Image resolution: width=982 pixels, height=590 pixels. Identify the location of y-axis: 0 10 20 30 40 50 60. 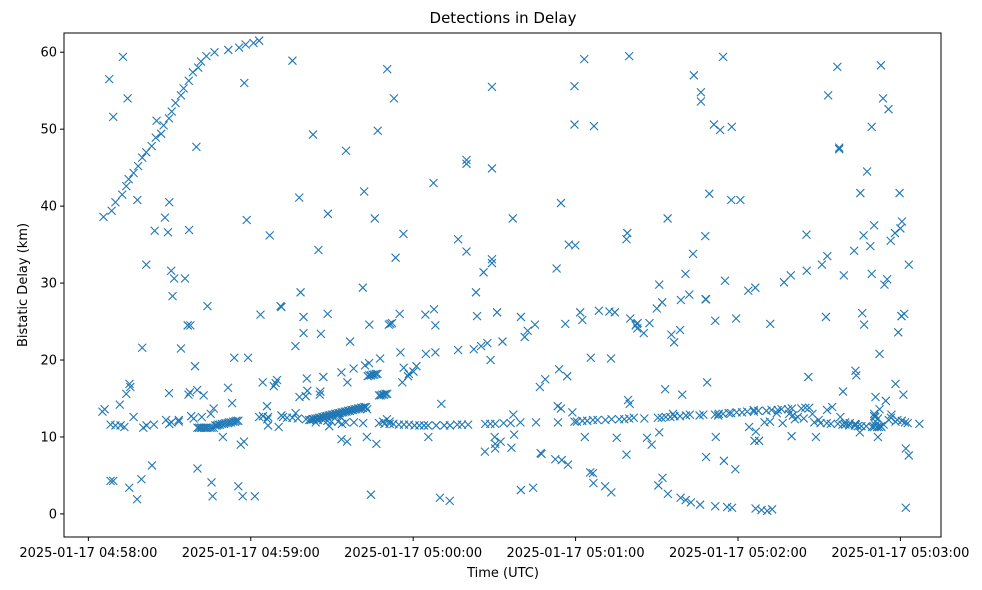
(52, 284).